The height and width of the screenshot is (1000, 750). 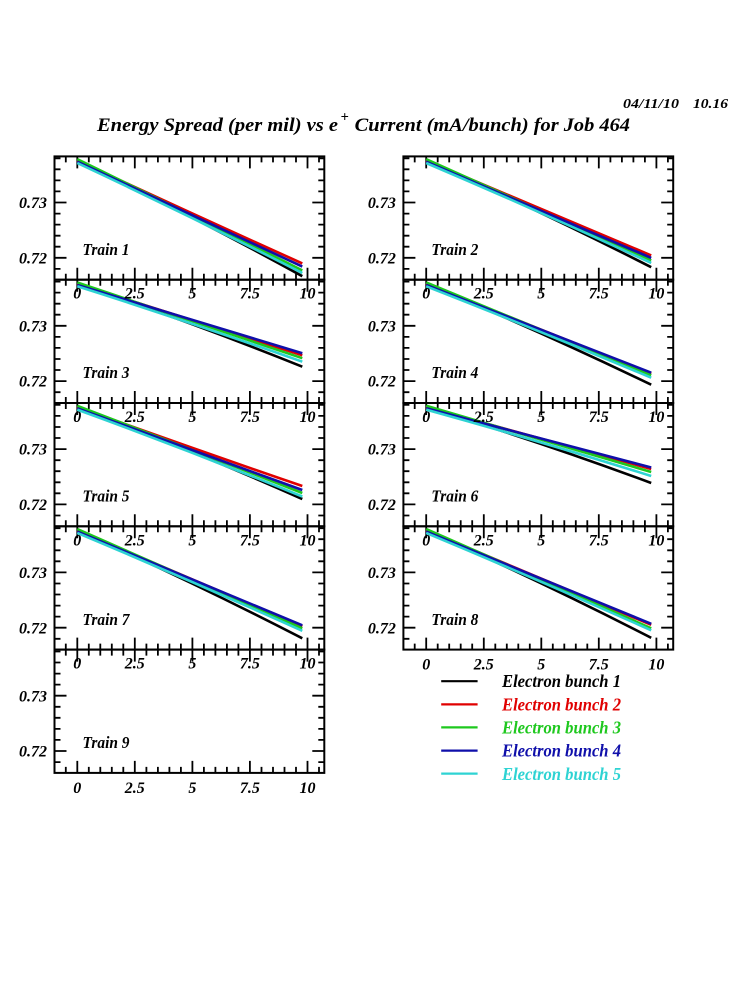 What do you see at coordinates (106, 496) in the screenshot?
I see `svg-text: Train 5` at bounding box center [106, 496].